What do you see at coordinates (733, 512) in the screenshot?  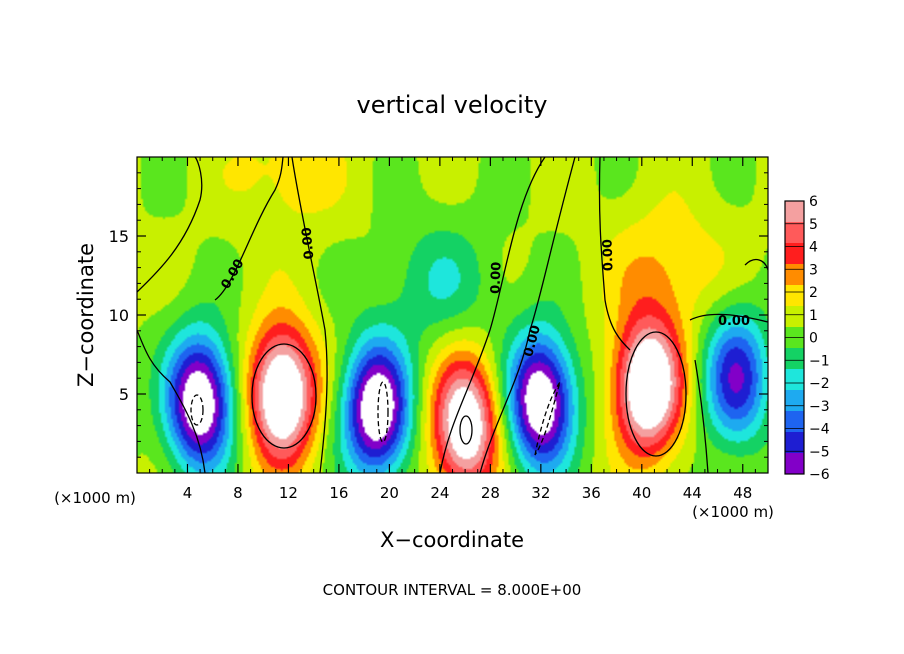 I see `x-unit-right: (×1000 m)` at bounding box center [733, 512].